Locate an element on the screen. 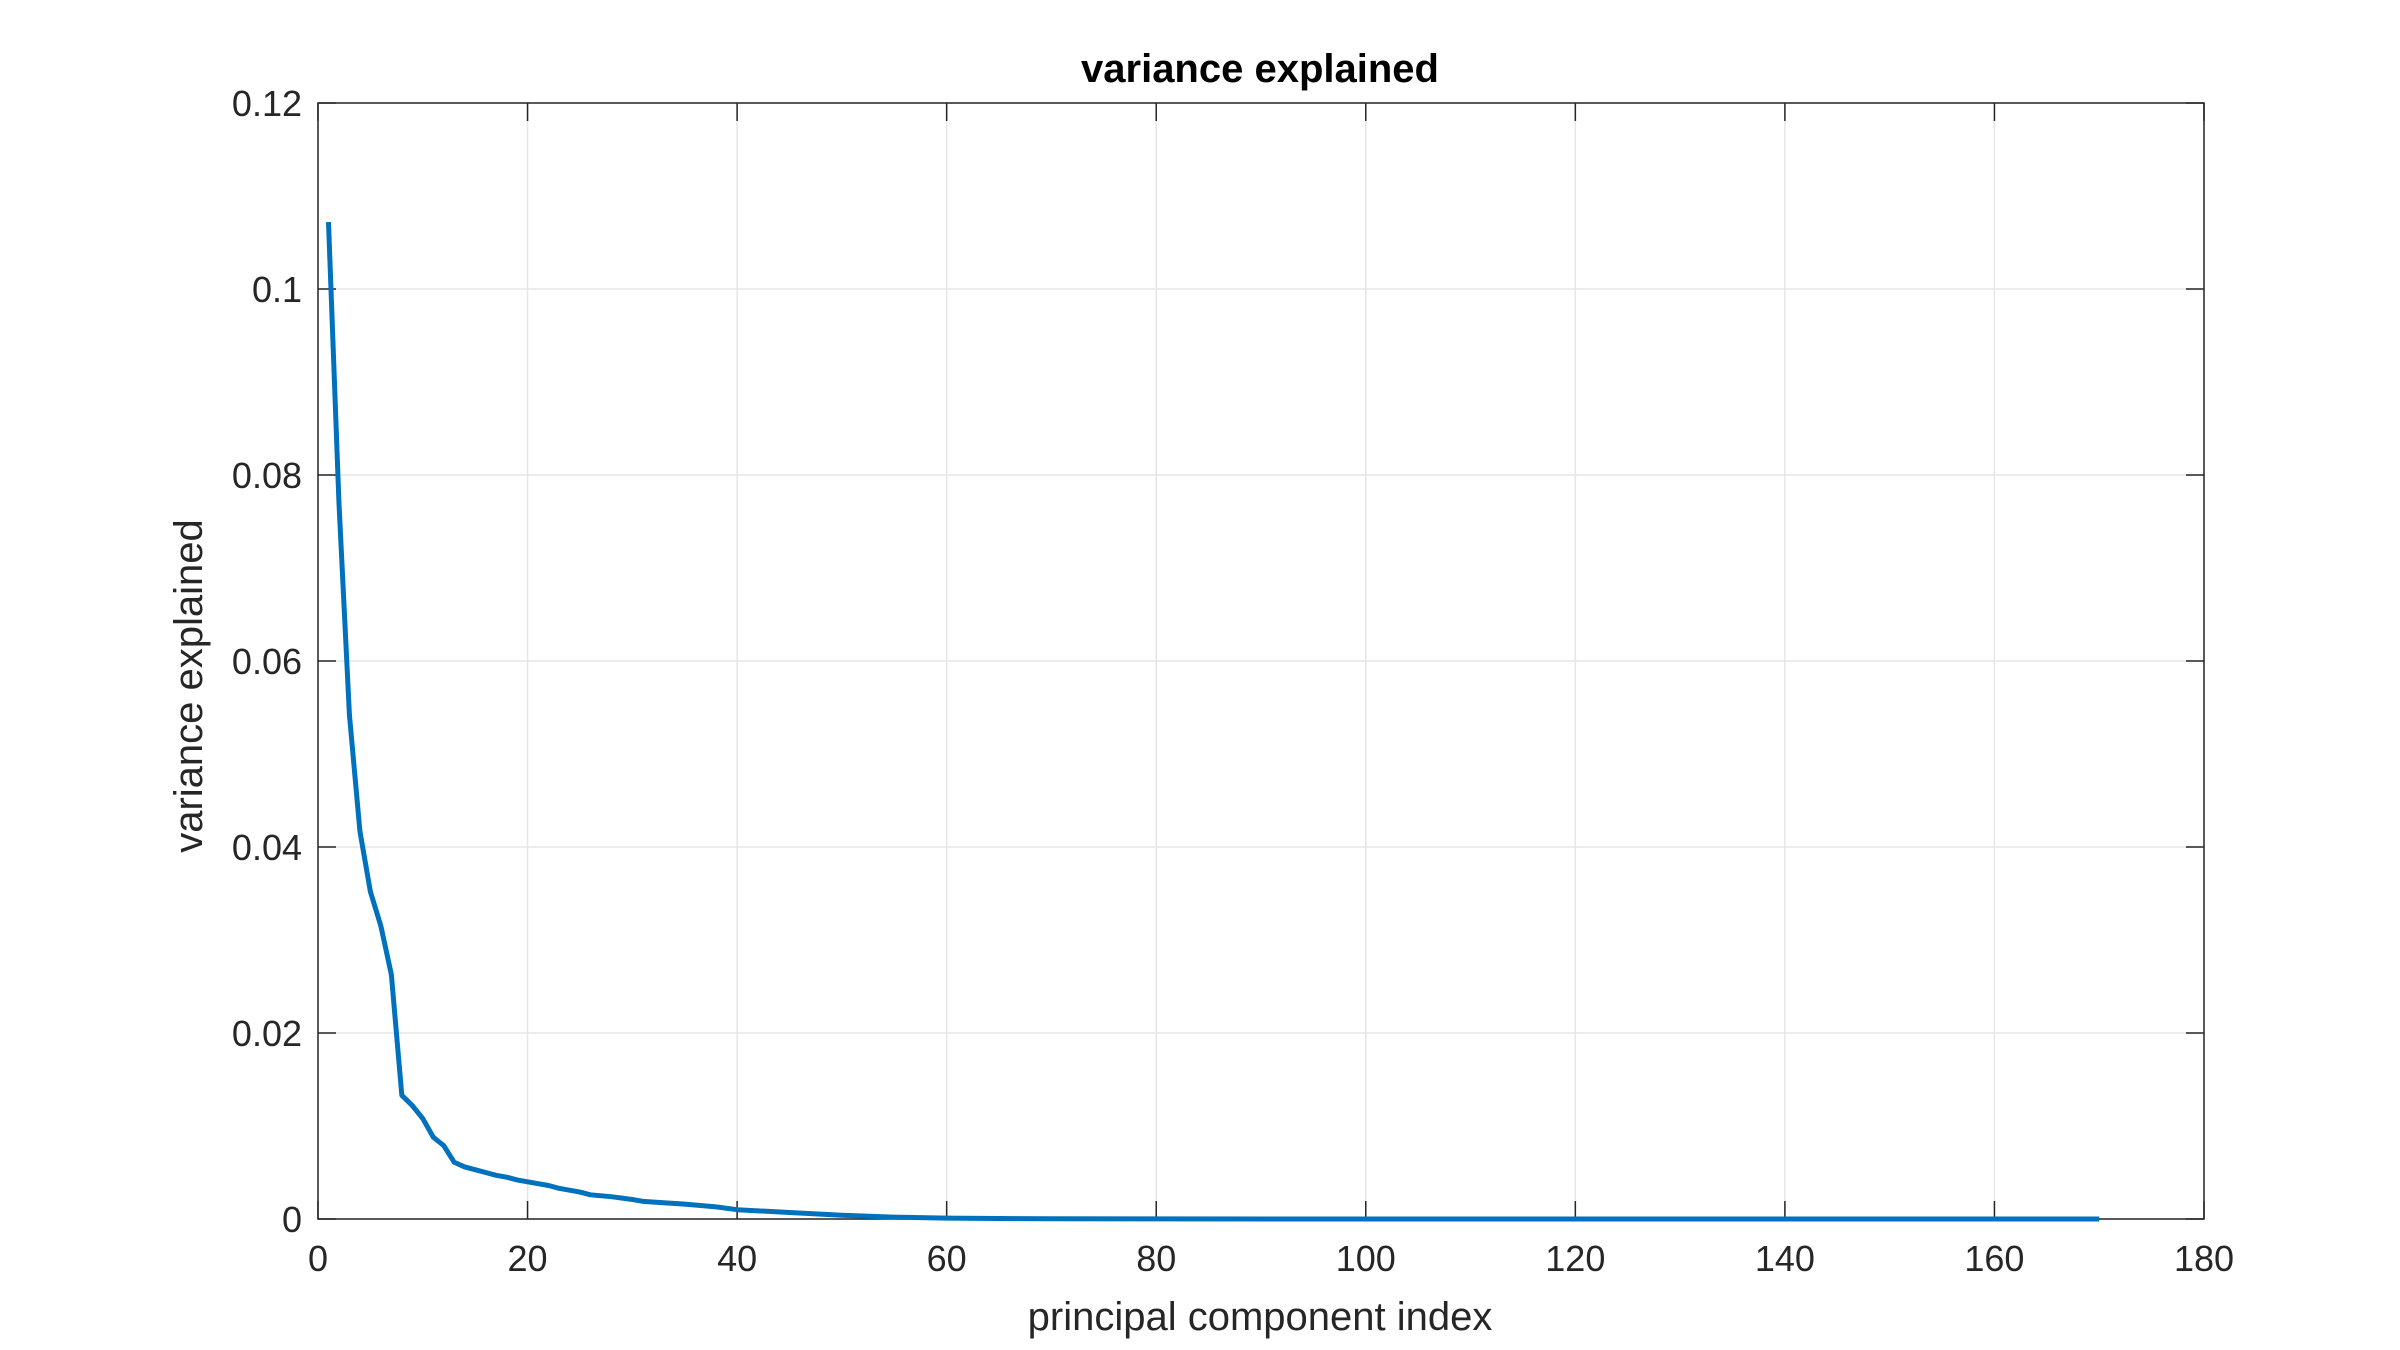 This screenshot has width=2400, height=1350. x-tick-labels: 0 20 40 60 80 100 120 140 160 180 is located at coordinates (1271, 1258).